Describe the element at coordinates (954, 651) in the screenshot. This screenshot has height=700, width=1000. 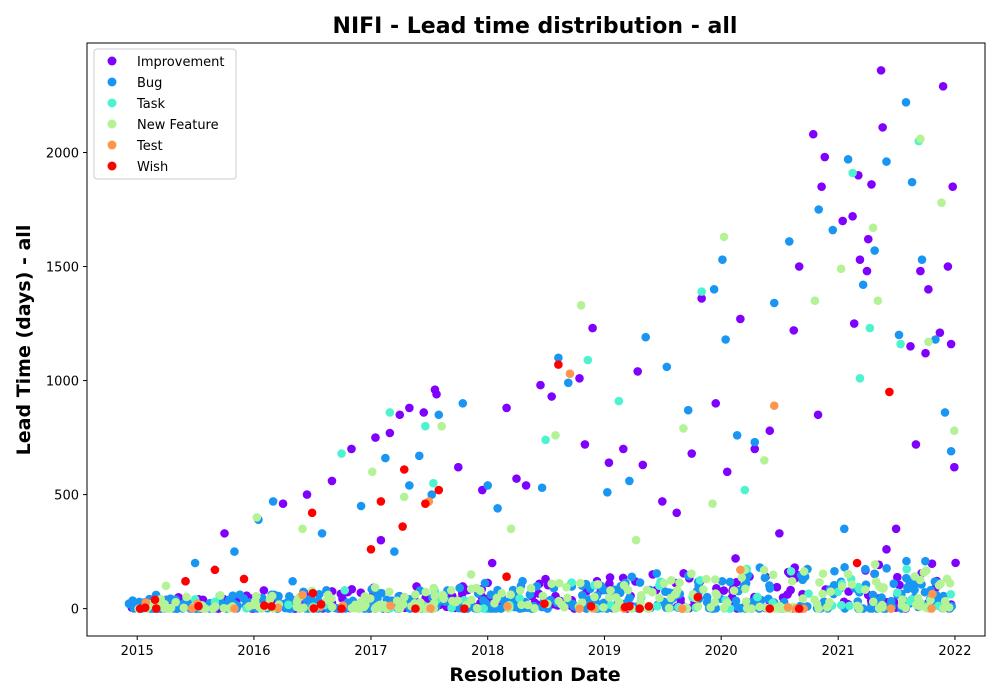
I see `x-tick-label: 2022` at that location.